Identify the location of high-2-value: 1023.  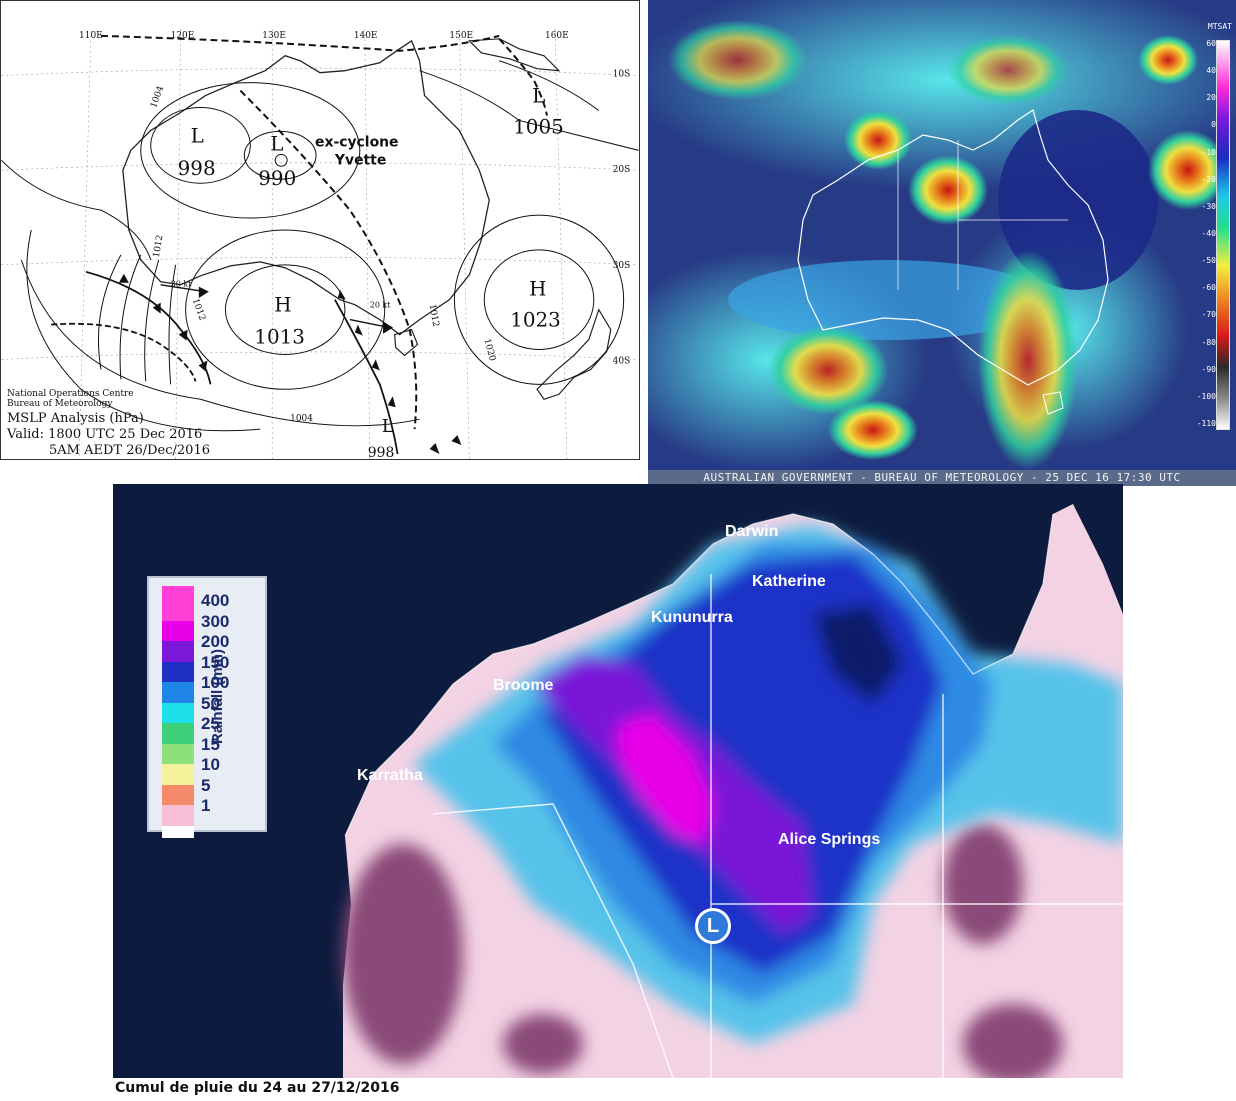
(535, 320).